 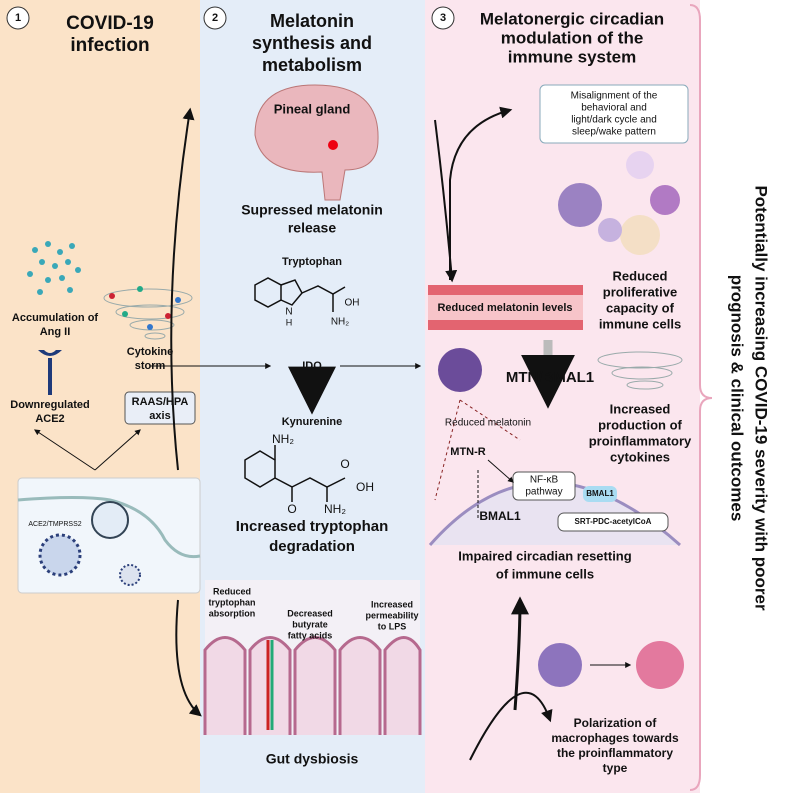 What do you see at coordinates (619, 203) in the screenshot?
I see `immune-cells` at bounding box center [619, 203].